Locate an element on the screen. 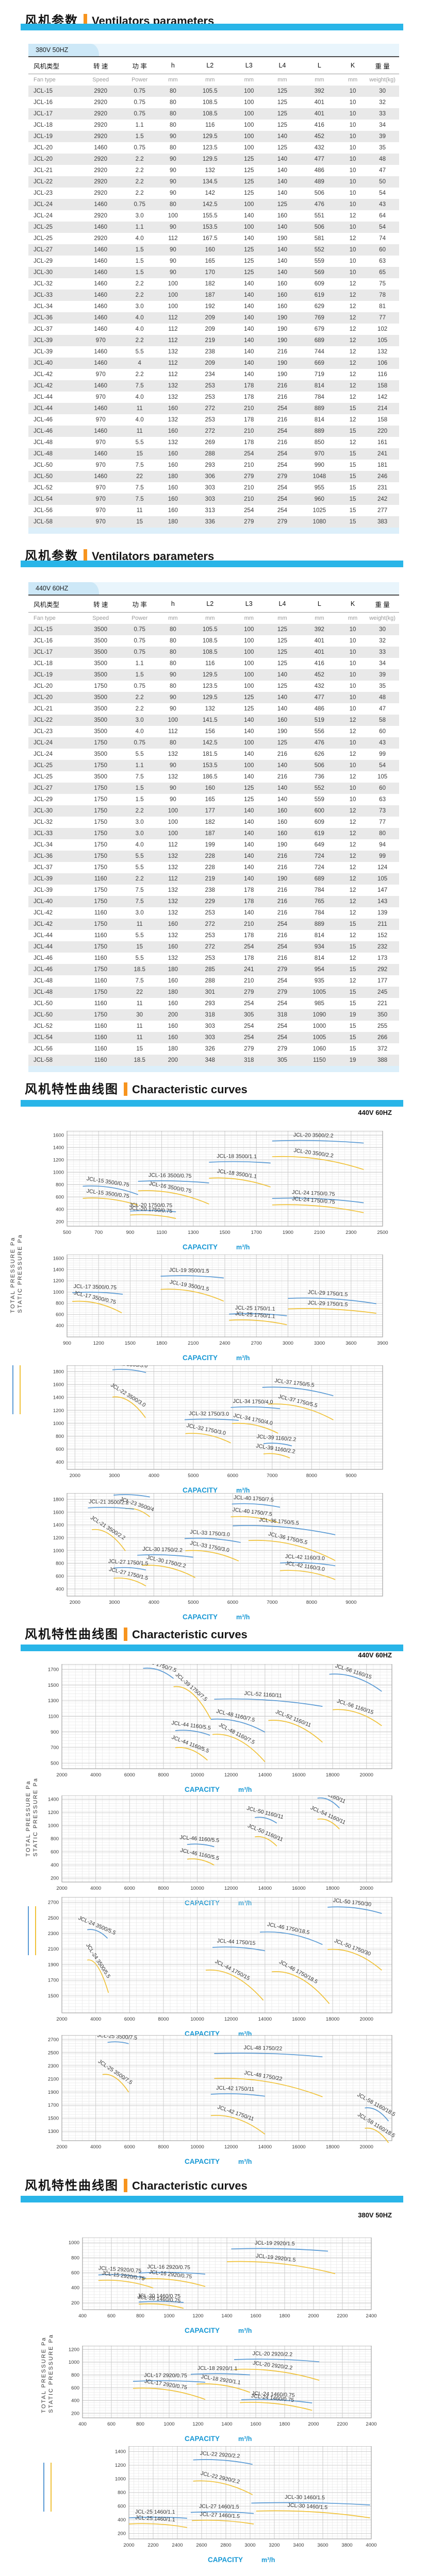 Image resolution: width=428 pixels, height=2576 pixels. table-row: JCL-48 1160 7.5 160 288 210 254 935 12 177 is located at coordinates (214, 981).